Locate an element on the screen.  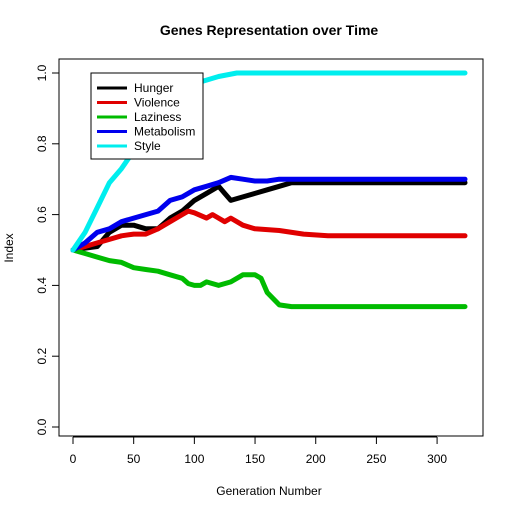
y-tick-label: 1.0 is located at coordinates (42, 72).